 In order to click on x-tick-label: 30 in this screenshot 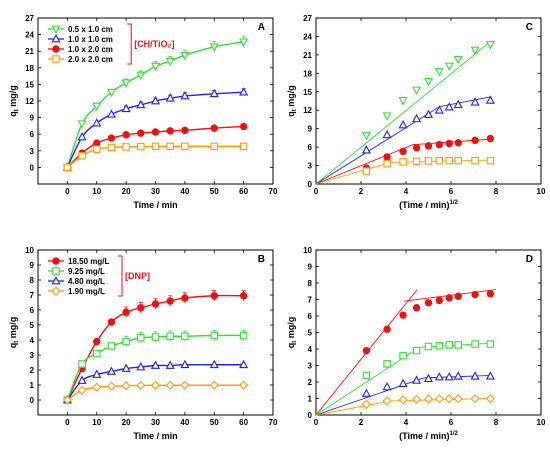, I will do `click(155, 422)`.